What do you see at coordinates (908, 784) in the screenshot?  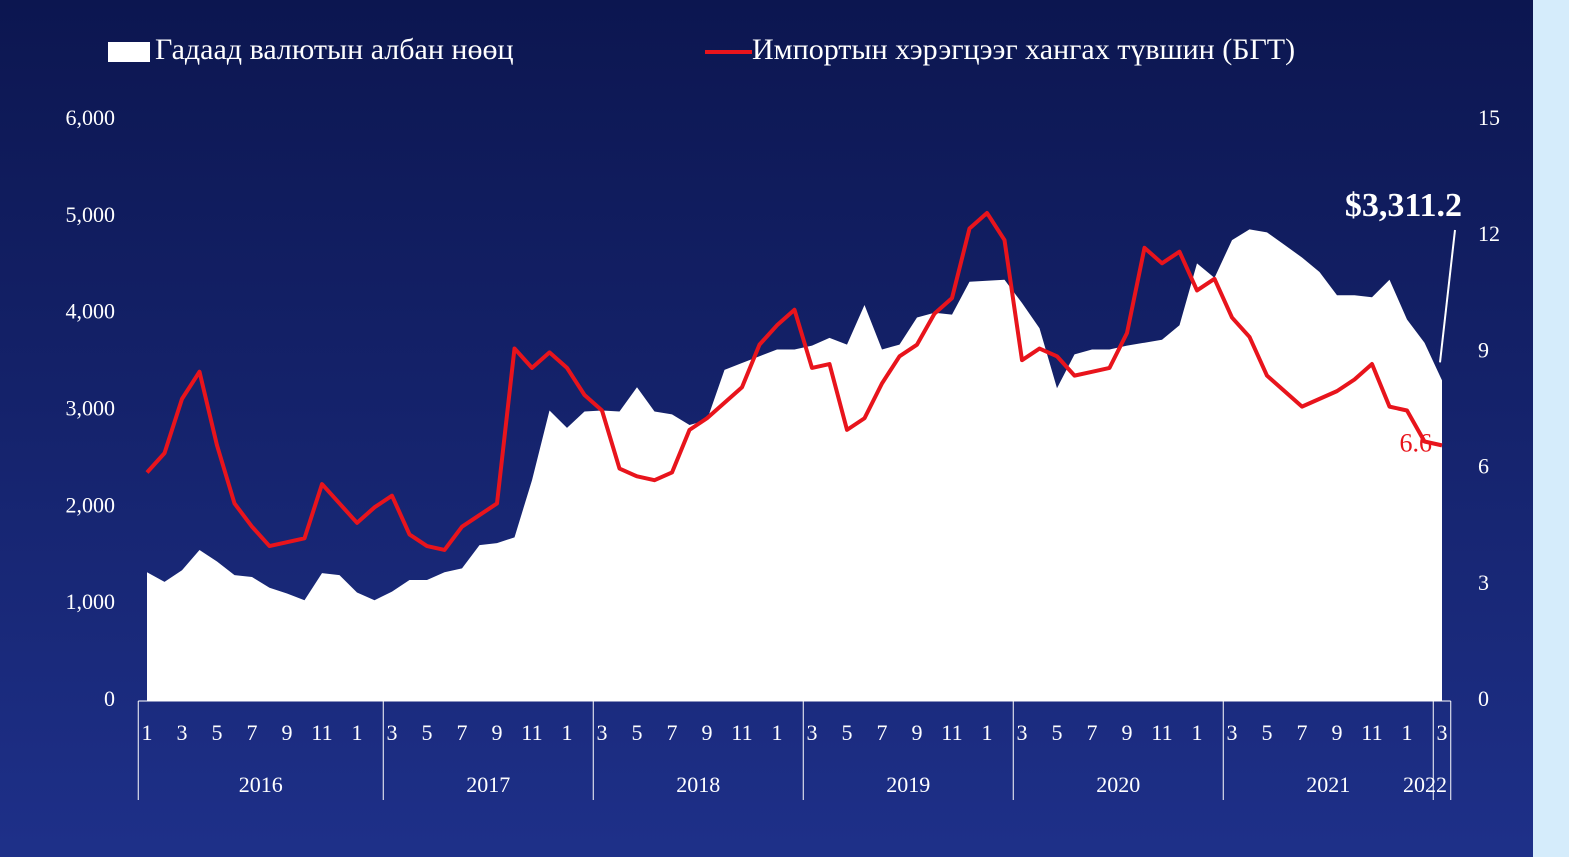 I see `x-group-label: 2019` at bounding box center [908, 784].